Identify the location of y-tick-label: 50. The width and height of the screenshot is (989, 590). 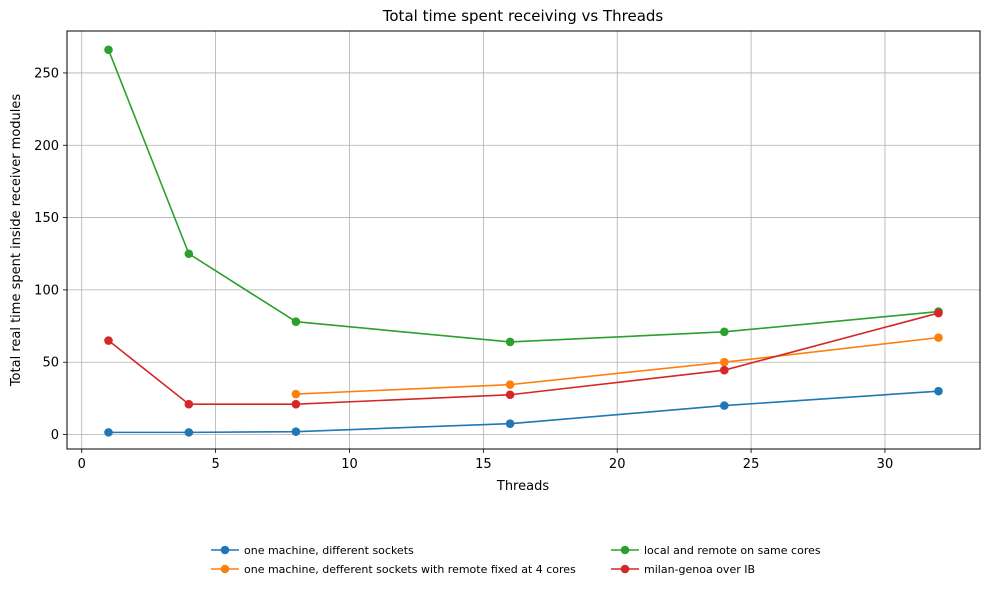
(50, 363).